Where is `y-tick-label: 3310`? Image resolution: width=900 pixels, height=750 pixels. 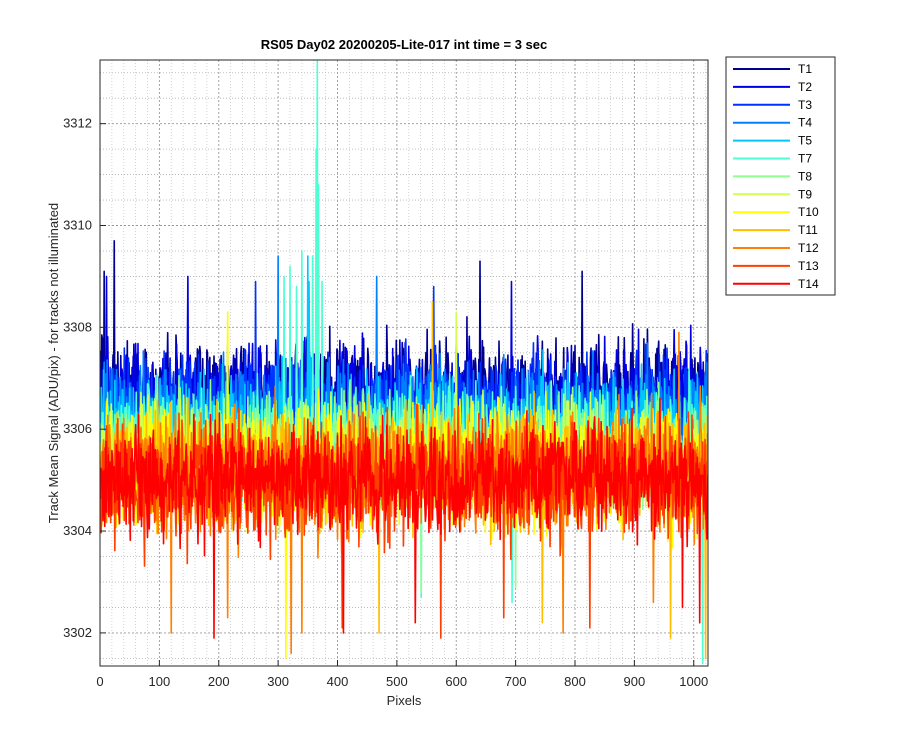
y-tick-label: 3310 is located at coordinates (77, 225).